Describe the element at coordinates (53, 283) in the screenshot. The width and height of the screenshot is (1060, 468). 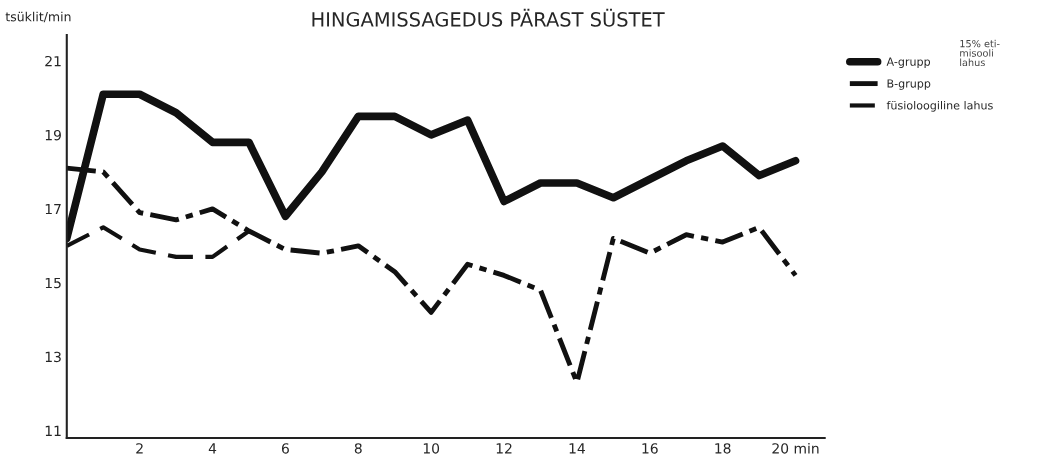
I see `y-tick-label: 15` at that location.